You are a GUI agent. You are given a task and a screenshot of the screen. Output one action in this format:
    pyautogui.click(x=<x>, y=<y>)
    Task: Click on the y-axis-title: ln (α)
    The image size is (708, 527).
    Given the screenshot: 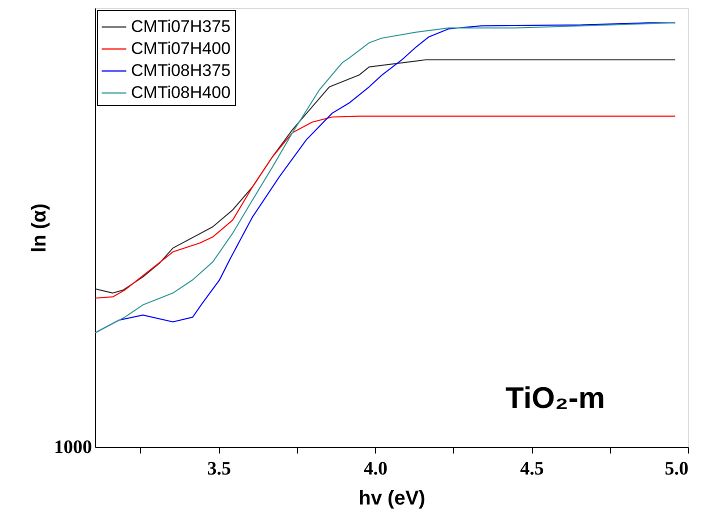 What is the action you would take?
    pyautogui.click(x=39, y=228)
    